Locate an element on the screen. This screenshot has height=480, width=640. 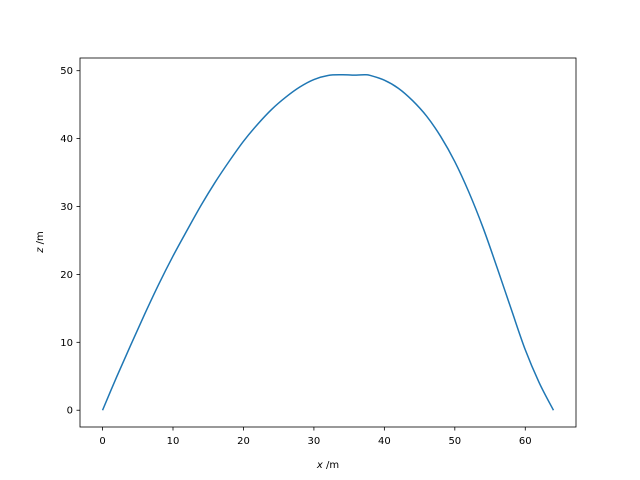
y-tick-label: 50 is located at coordinates (66, 71).